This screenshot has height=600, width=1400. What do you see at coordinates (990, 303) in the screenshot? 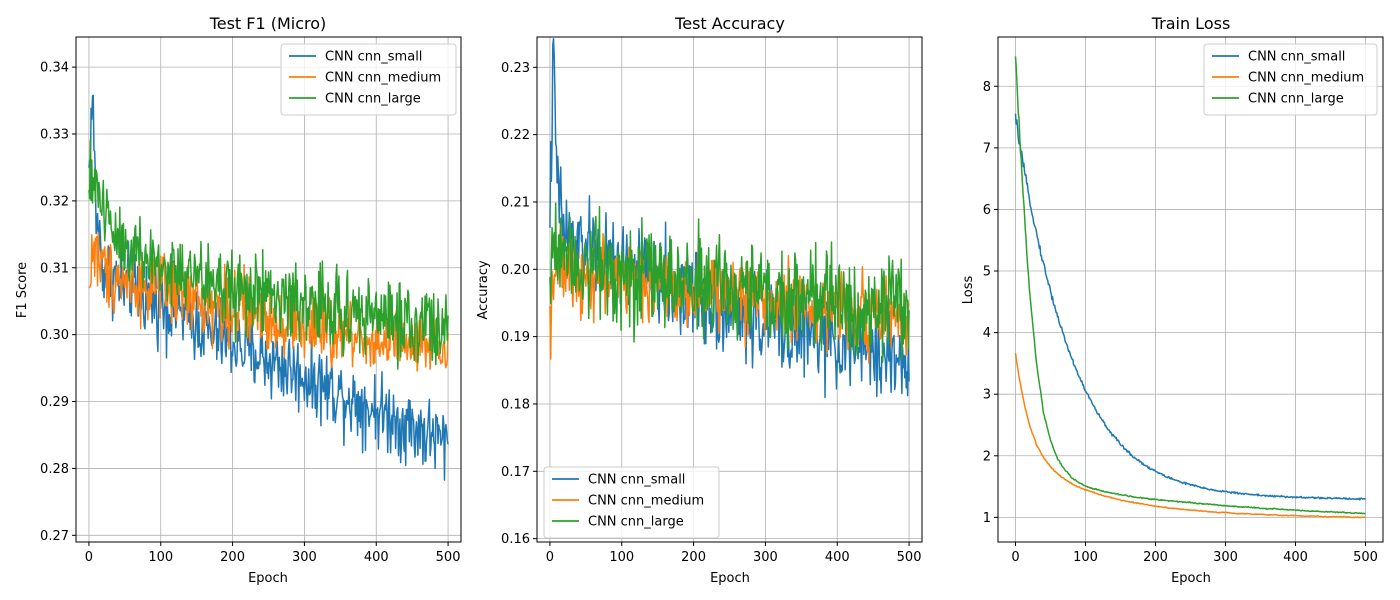
I see `y-ticks: 1 2 3 4 5 6 7 8` at bounding box center [990, 303].